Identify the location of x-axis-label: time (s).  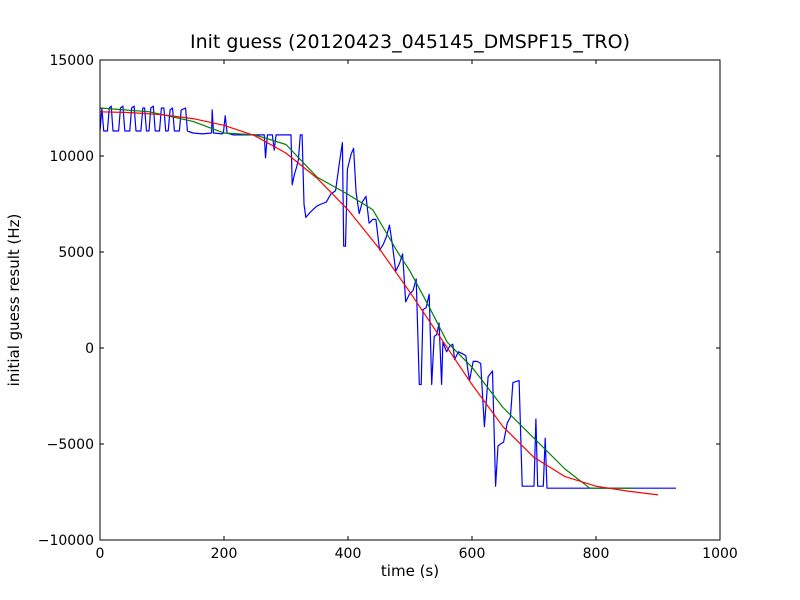
(410, 571).